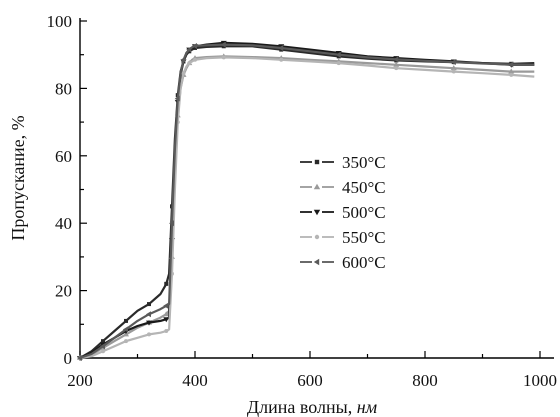 The image size is (560, 417). I want to click on x-tick-label: 600, so click(310, 380).